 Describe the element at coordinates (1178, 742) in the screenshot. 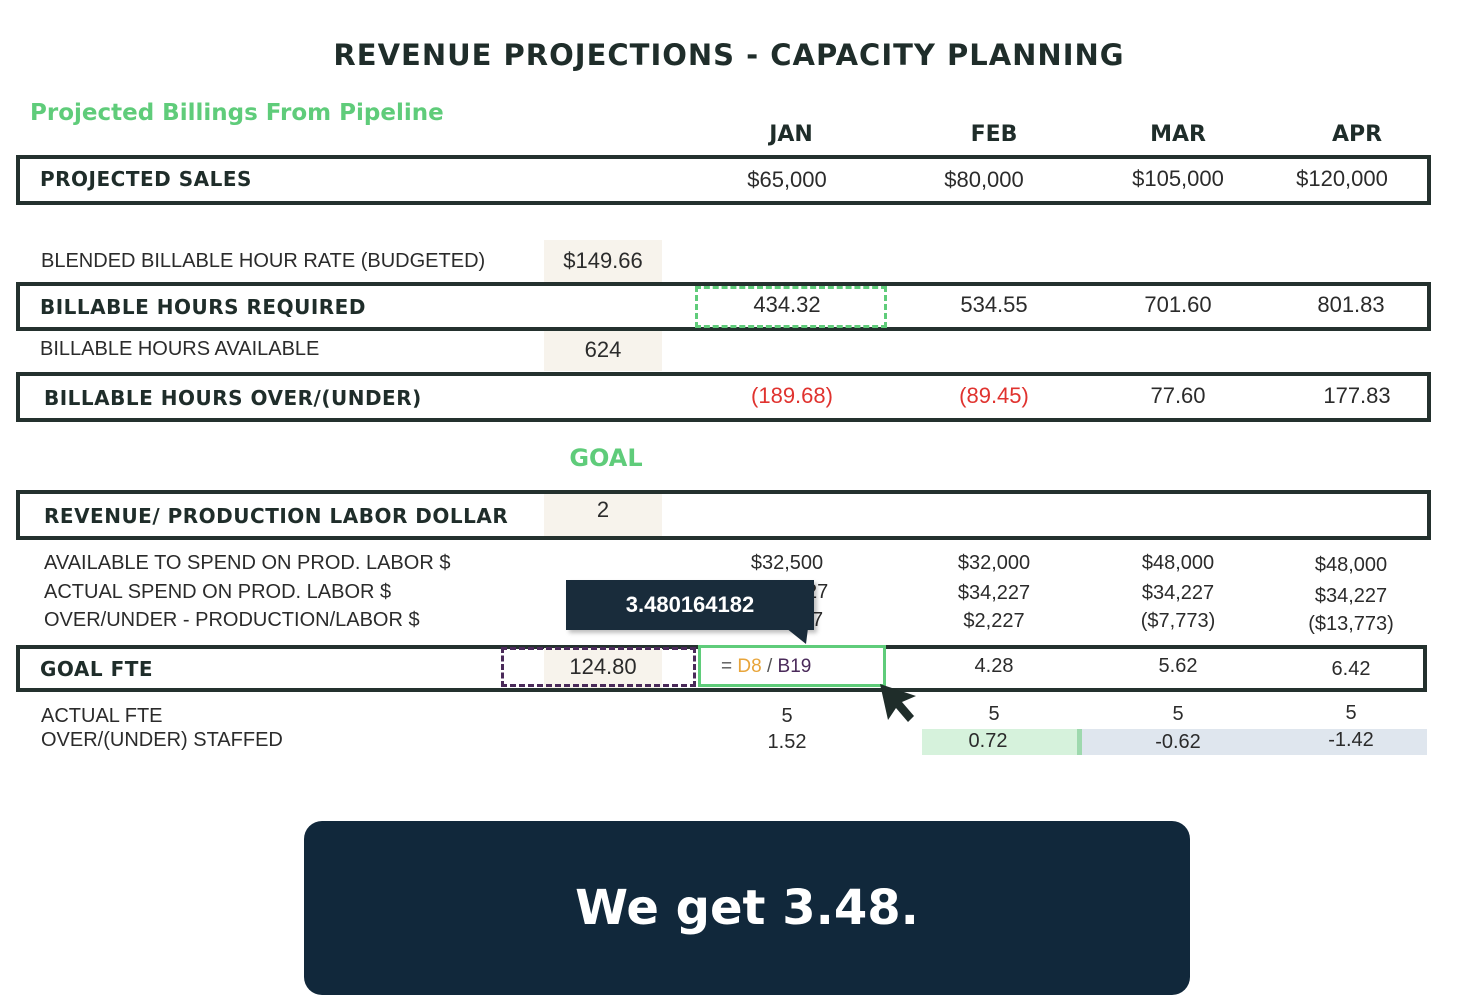

I see `over-under-staffed-mar: -0.62` at that location.